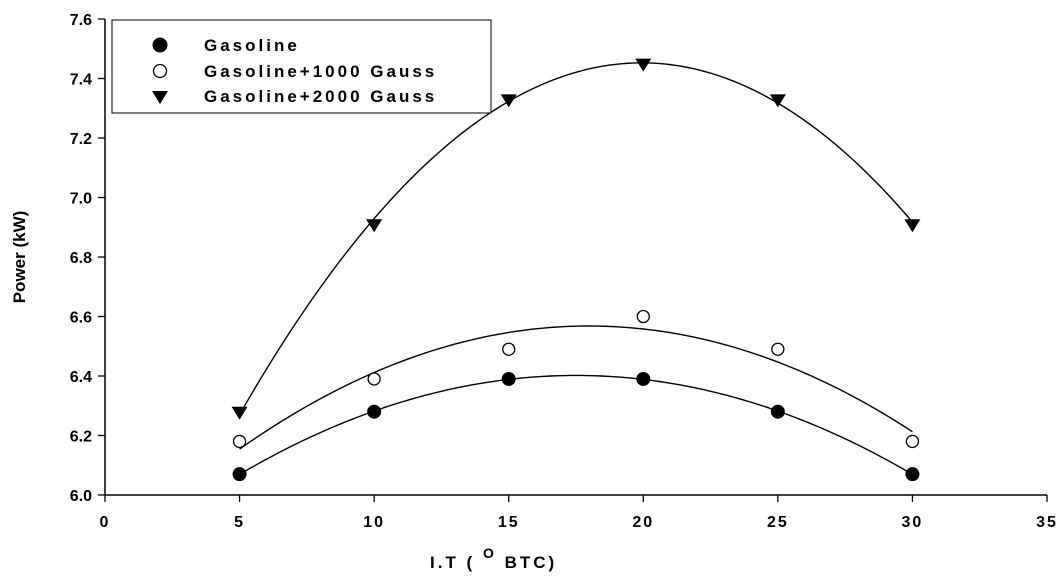 The image size is (1056, 577). Describe the element at coordinates (239, 522) in the screenshot. I see `x-tick-label: 5` at that location.